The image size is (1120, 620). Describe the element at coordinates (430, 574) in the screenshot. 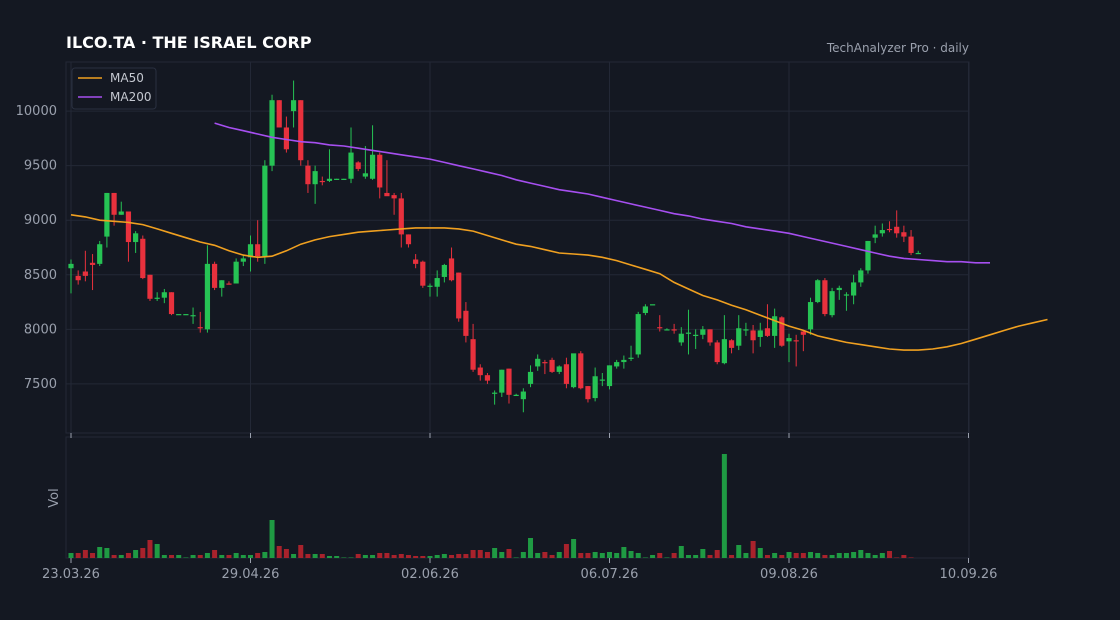

I see `x-tick-label: 02.06.26` at that location.